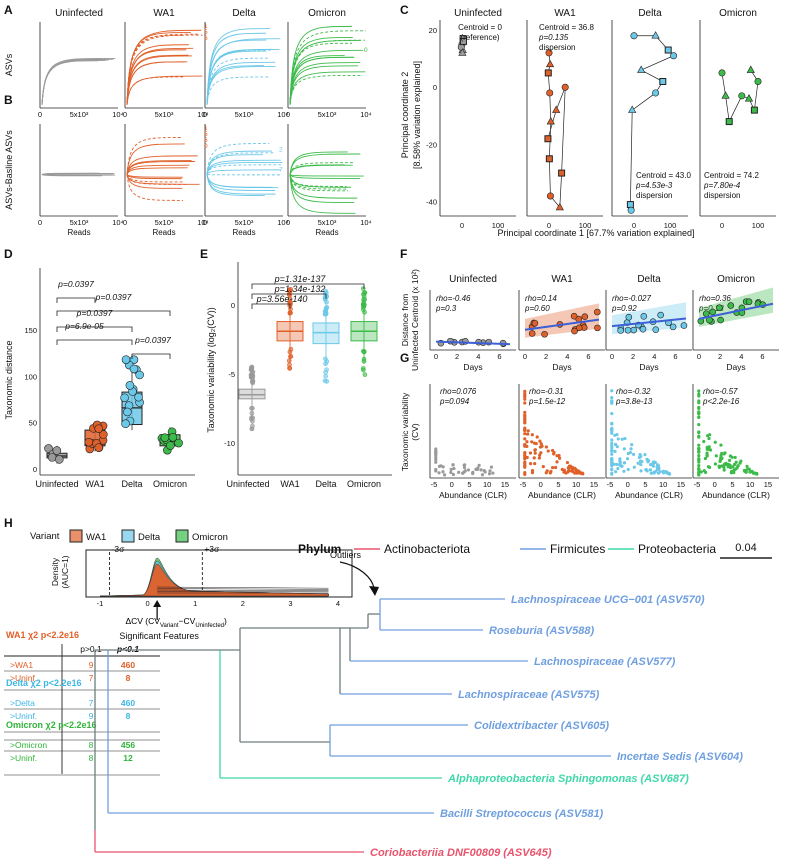 The image size is (796, 861). I want to click on axis-tick-label: 5, so click(732, 484).